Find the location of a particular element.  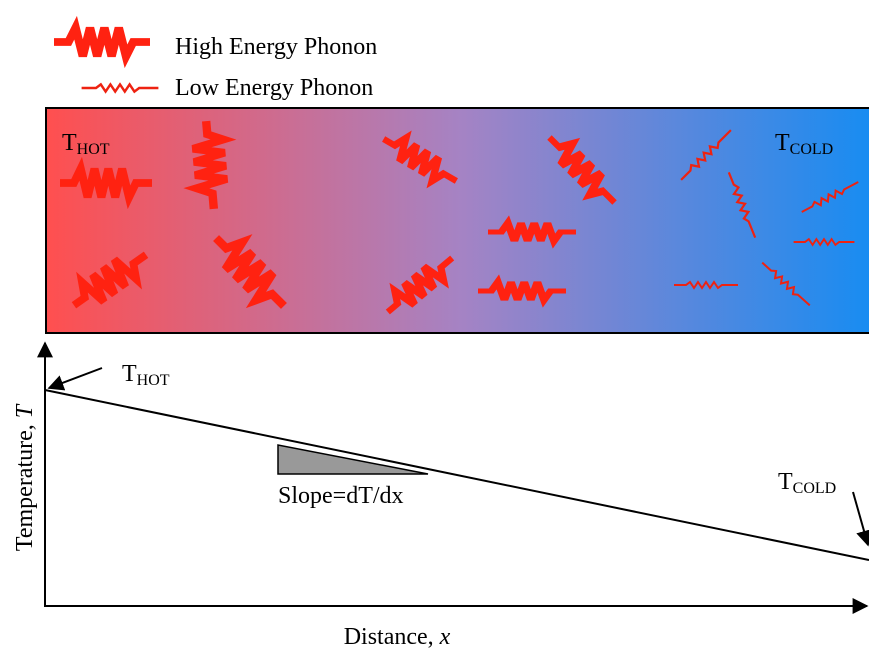

text-part: Distance, is located at coordinates (392, 637).